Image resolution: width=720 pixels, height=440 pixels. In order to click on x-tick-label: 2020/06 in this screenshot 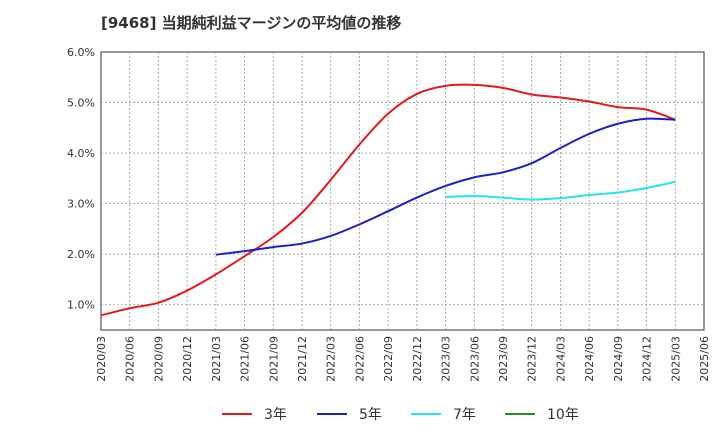, I will do `click(130, 359)`.